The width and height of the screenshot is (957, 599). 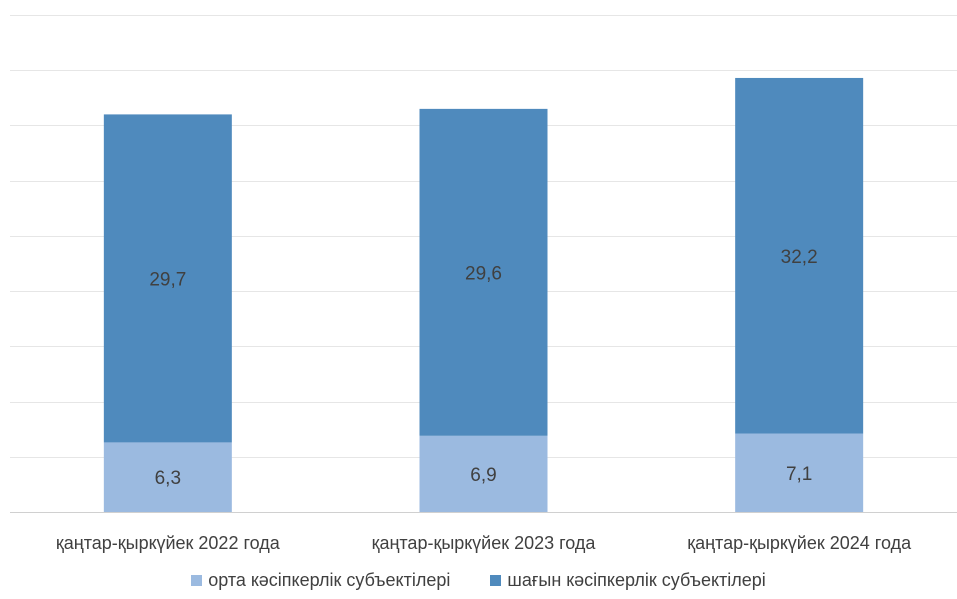 I want to click on data-label-small-2: 32,2, so click(x=799, y=257).